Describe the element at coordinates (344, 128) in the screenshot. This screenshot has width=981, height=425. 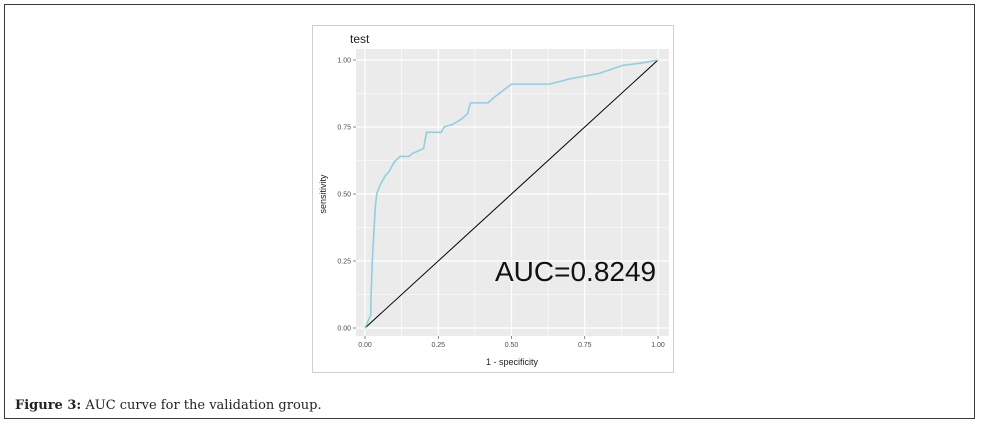
I see `y-tick-label: 0.75` at that location.